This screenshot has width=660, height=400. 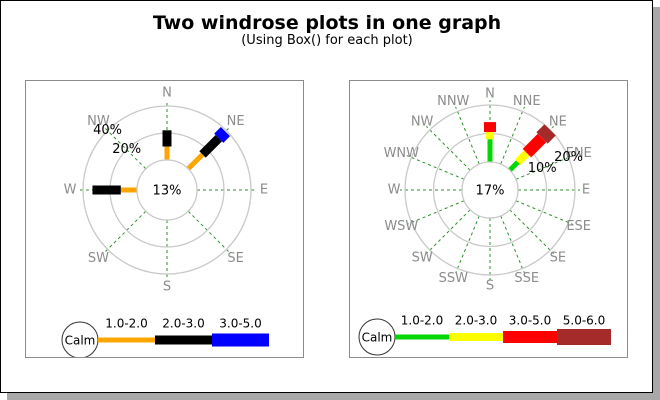 I want to click on radial-gridline-SSE, so click(x=512, y=244).